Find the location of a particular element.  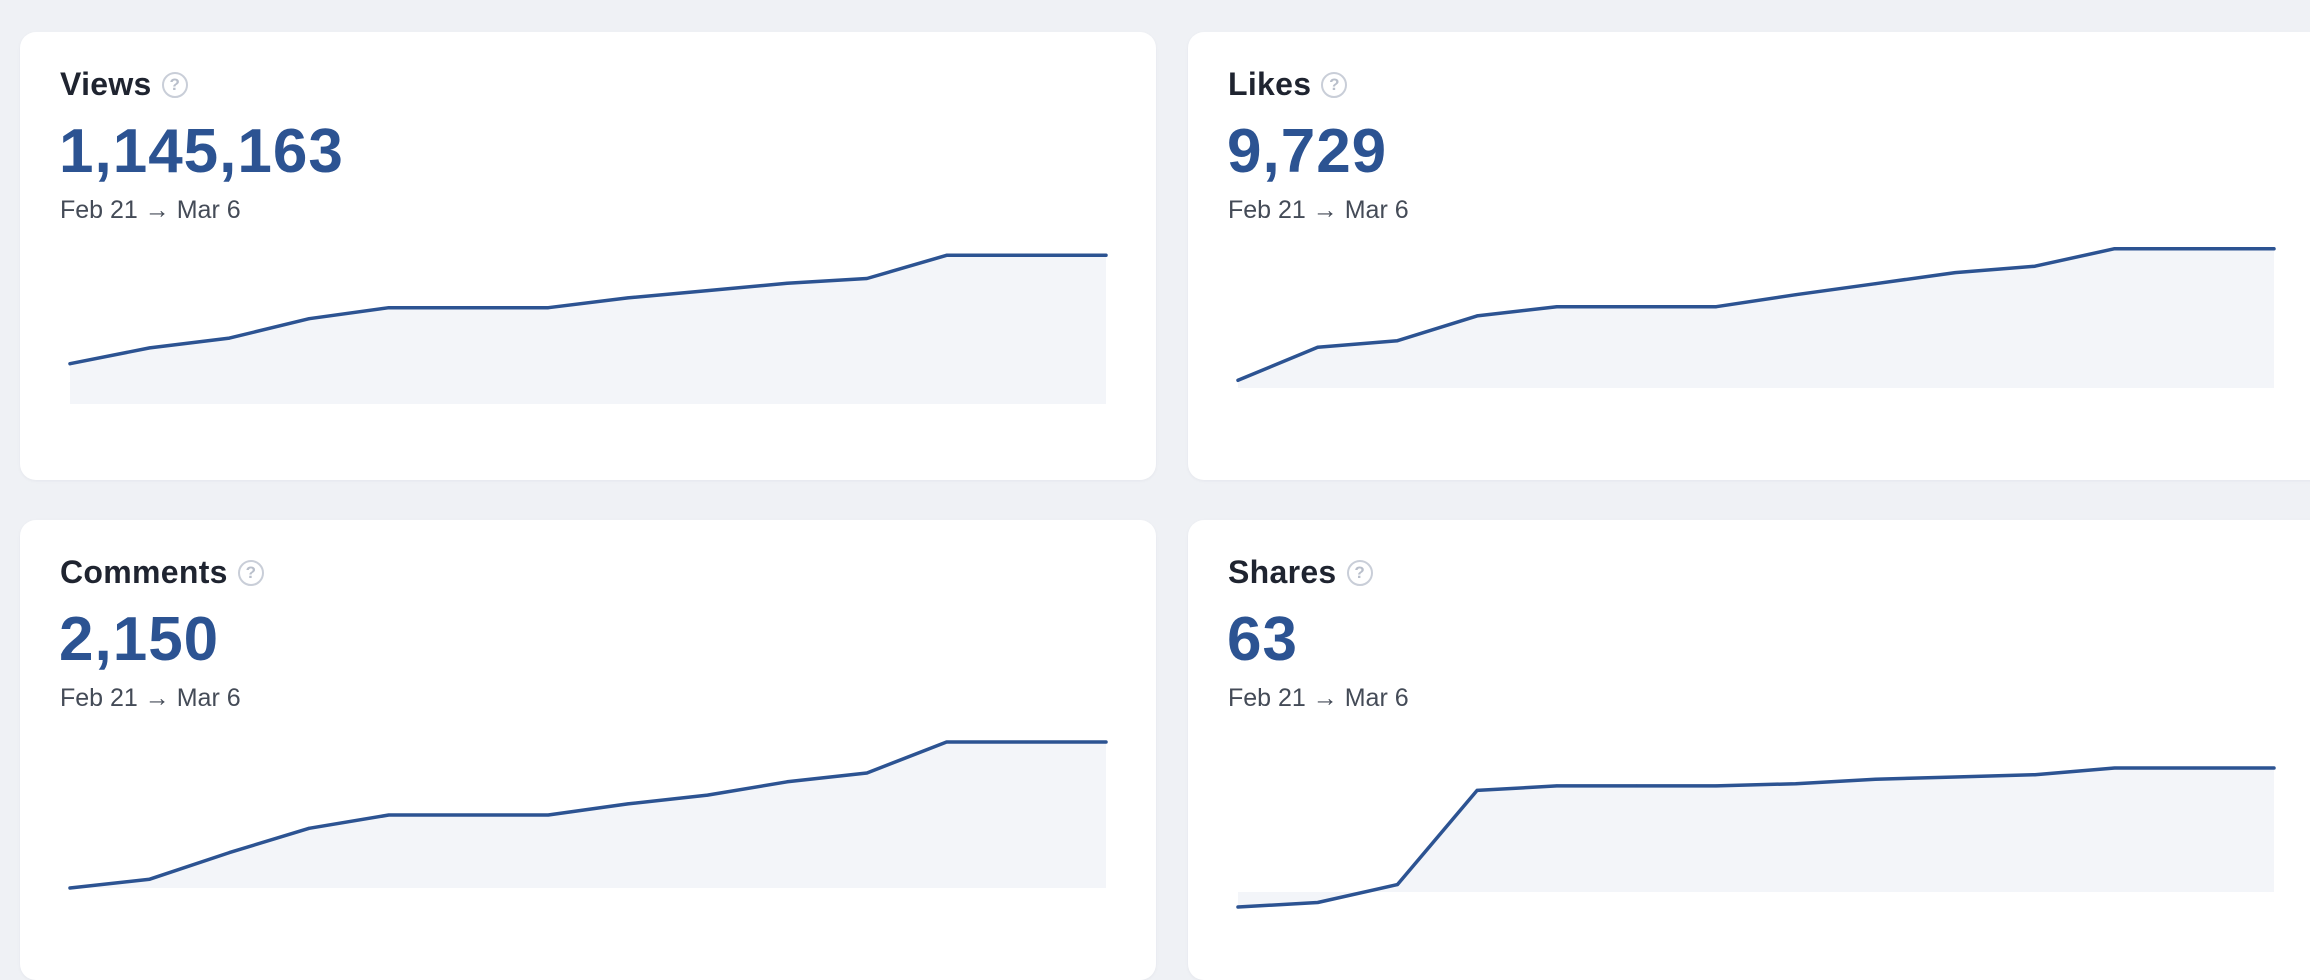

card-title: Shares is located at coordinates (1282, 572).